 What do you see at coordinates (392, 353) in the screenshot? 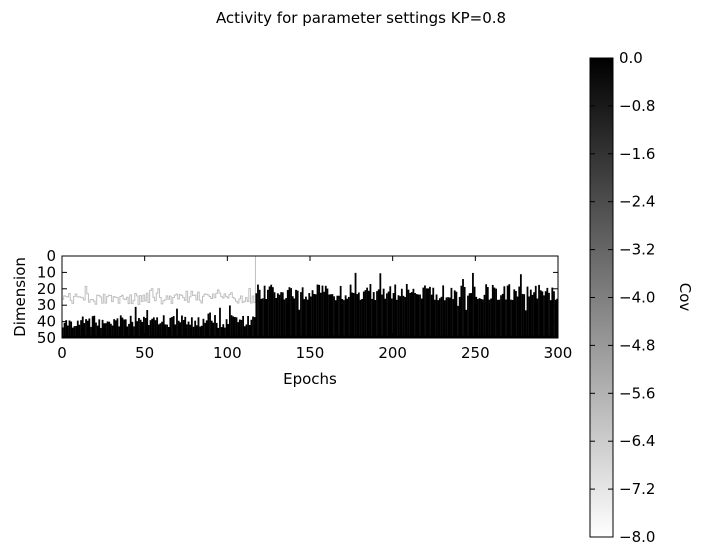
I see `x-tick-label: 200` at bounding box center [392, 353].